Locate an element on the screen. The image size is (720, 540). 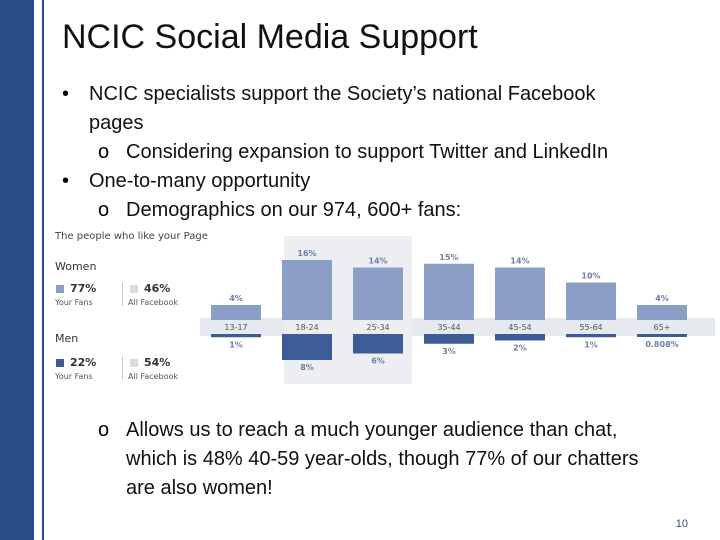
page-number: 10 is located at coordinates (681, 524).